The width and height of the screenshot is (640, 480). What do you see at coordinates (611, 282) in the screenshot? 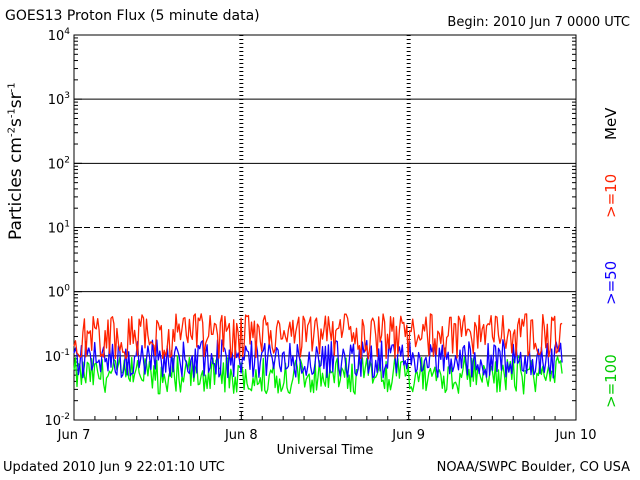
I see `legend-ge50: >=50` at bounding box center [611, 282].